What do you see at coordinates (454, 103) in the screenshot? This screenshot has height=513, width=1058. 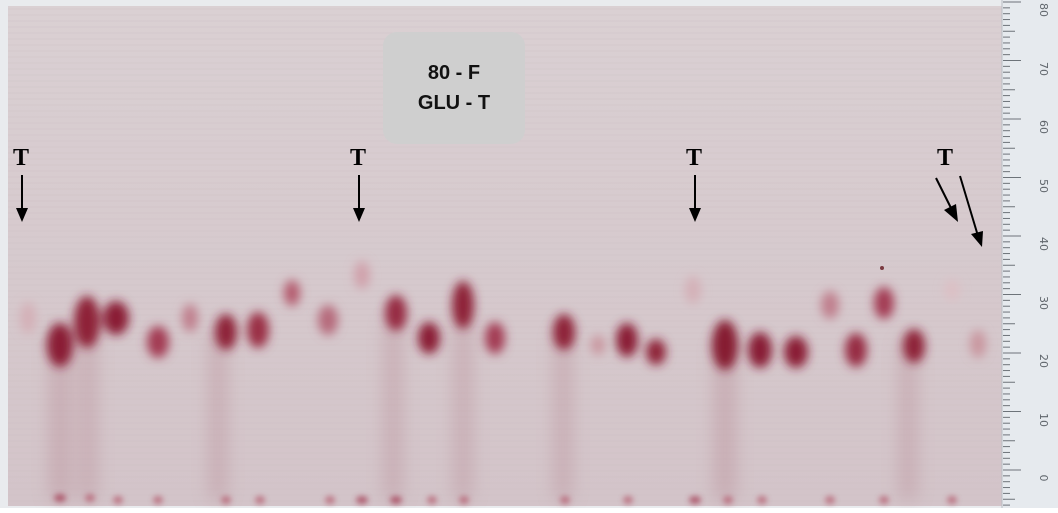 I see `sample-label-line-2: GLU - T` at bounding box center [454, 103].